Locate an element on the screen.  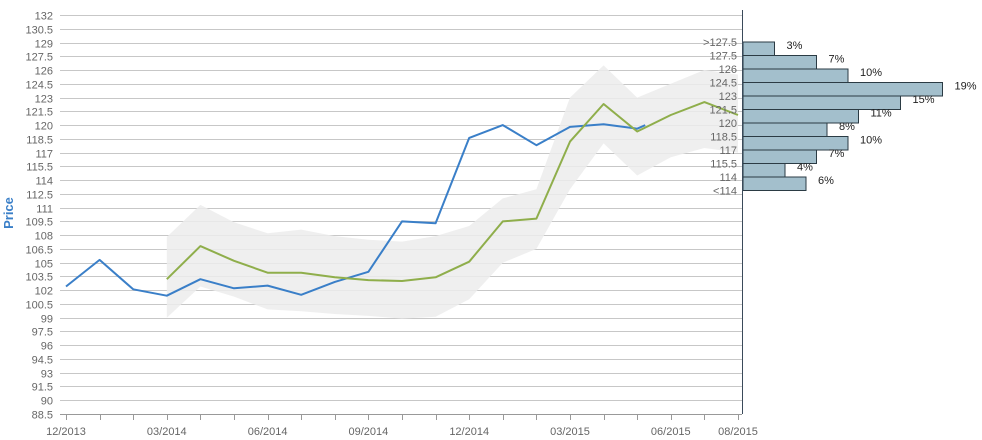
x-tick-label: 12/2013 is located at coordinates (66, 432).